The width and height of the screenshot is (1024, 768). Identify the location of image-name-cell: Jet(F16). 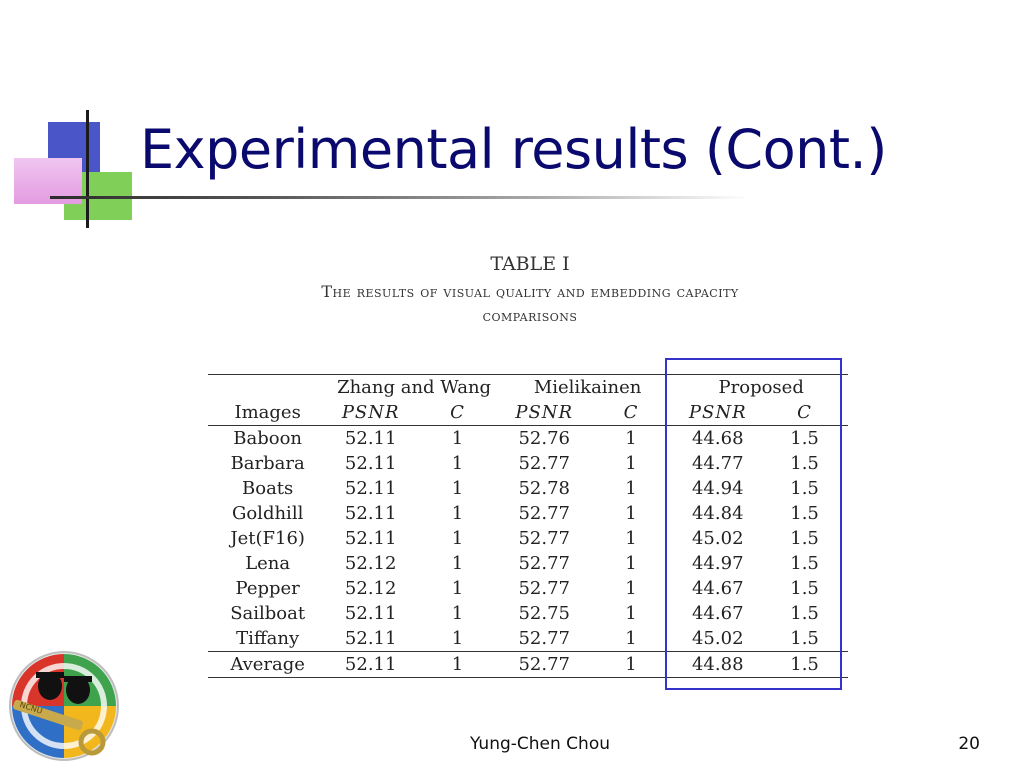
(267, 538).